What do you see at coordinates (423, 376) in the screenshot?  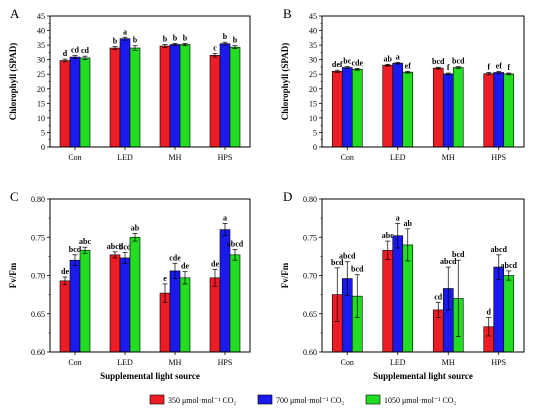 I see `x-axis-title: Supplemental light source` at bounding box center [423, 376].